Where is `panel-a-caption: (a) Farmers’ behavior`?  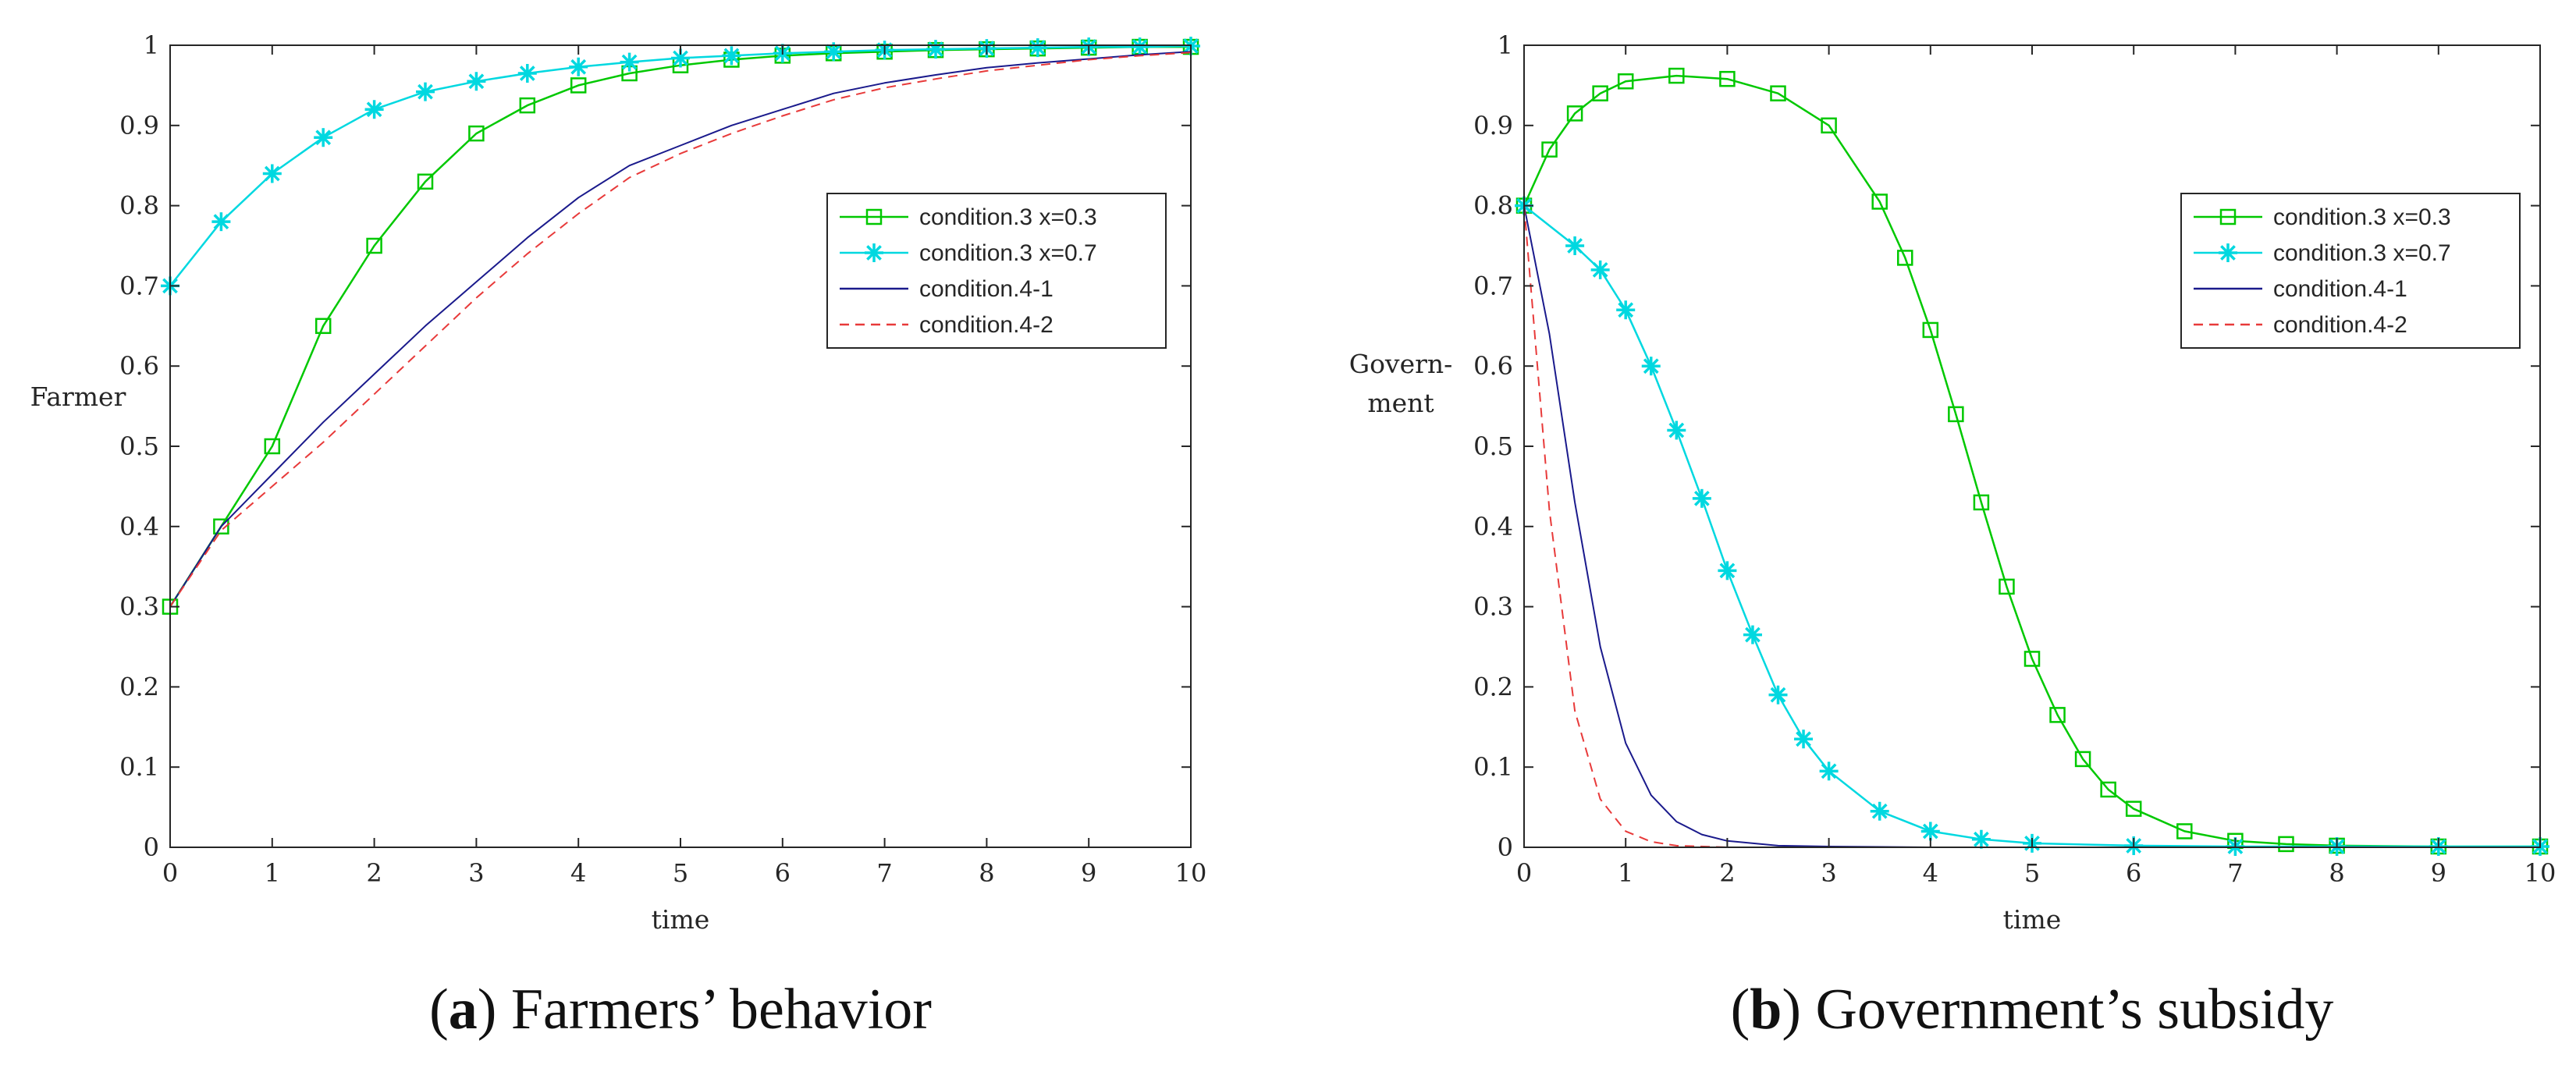
panel-a-caption: (a) Farmers’ behavior is located at coordinates (681, 1010).